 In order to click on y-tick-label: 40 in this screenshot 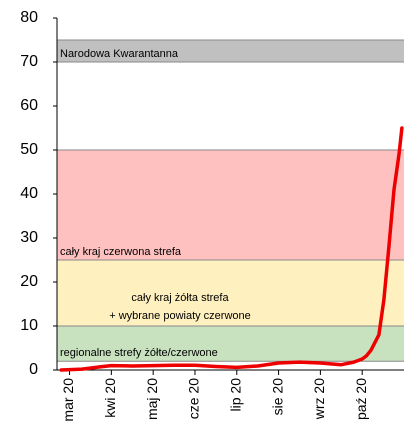, I will do `click(29, 193)`.